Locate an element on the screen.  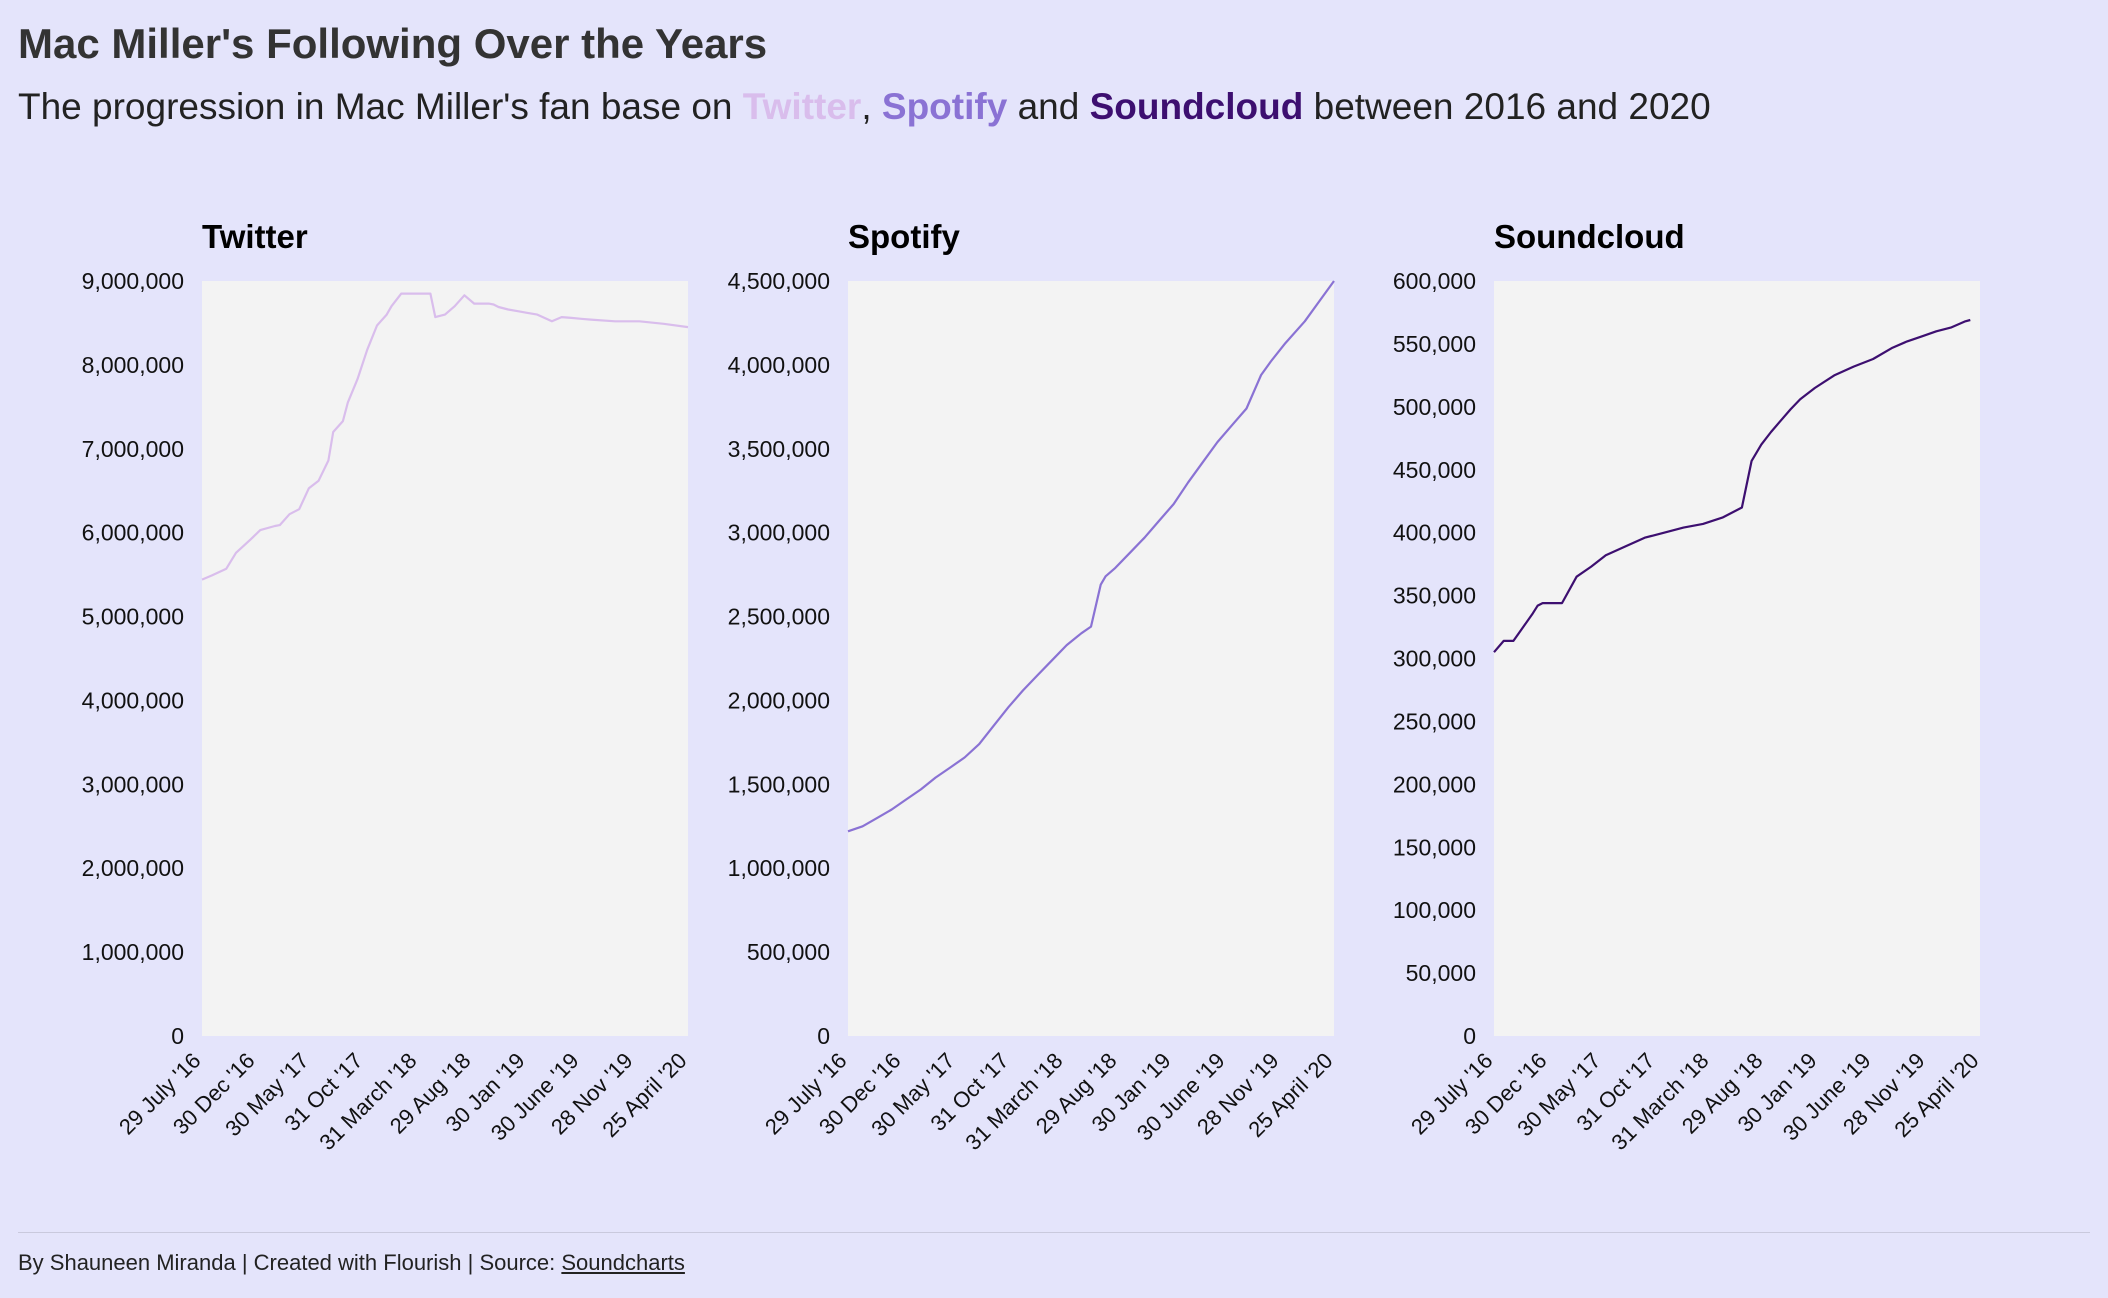
twitter-chart-title: Twitter is located at coordinates (255, 236).